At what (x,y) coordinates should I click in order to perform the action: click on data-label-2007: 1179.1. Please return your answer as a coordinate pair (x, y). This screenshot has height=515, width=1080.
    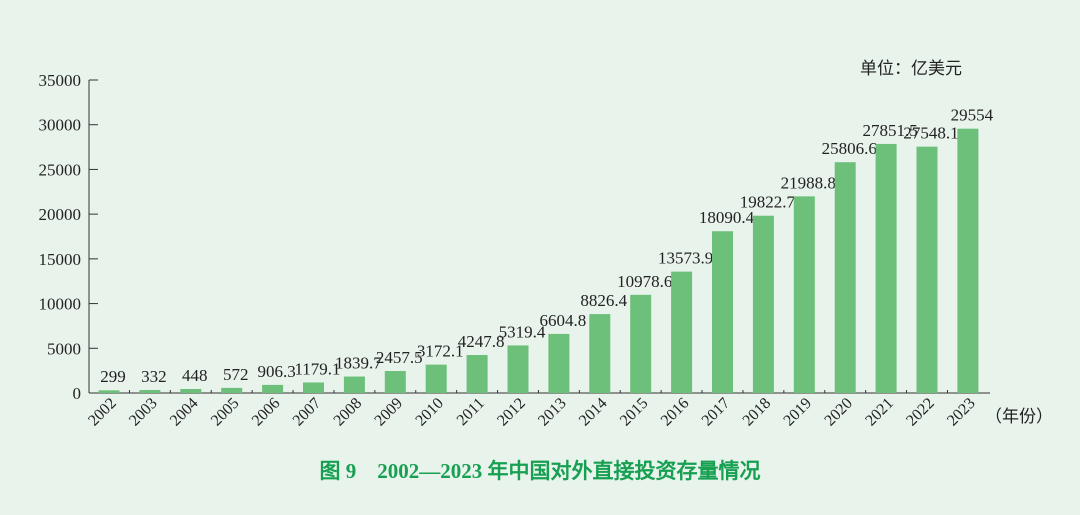
    Looking at the image, I should click on (317, 368).